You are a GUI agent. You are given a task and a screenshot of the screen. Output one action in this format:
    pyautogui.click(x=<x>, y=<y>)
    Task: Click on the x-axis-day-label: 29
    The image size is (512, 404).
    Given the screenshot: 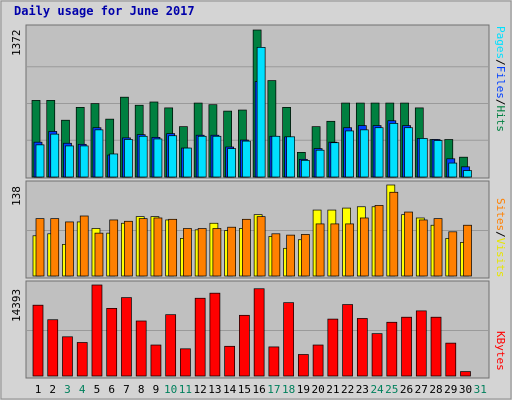 What is the action you would take?
    pyautogui.click(x=450, y=389)
    